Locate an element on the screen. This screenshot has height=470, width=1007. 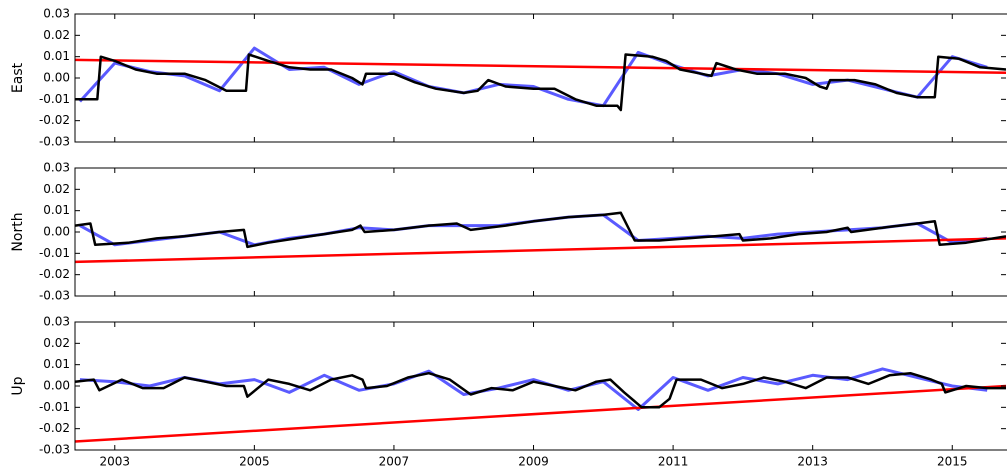
x-tick-label: 2009 is located at coordinates (533, 462).